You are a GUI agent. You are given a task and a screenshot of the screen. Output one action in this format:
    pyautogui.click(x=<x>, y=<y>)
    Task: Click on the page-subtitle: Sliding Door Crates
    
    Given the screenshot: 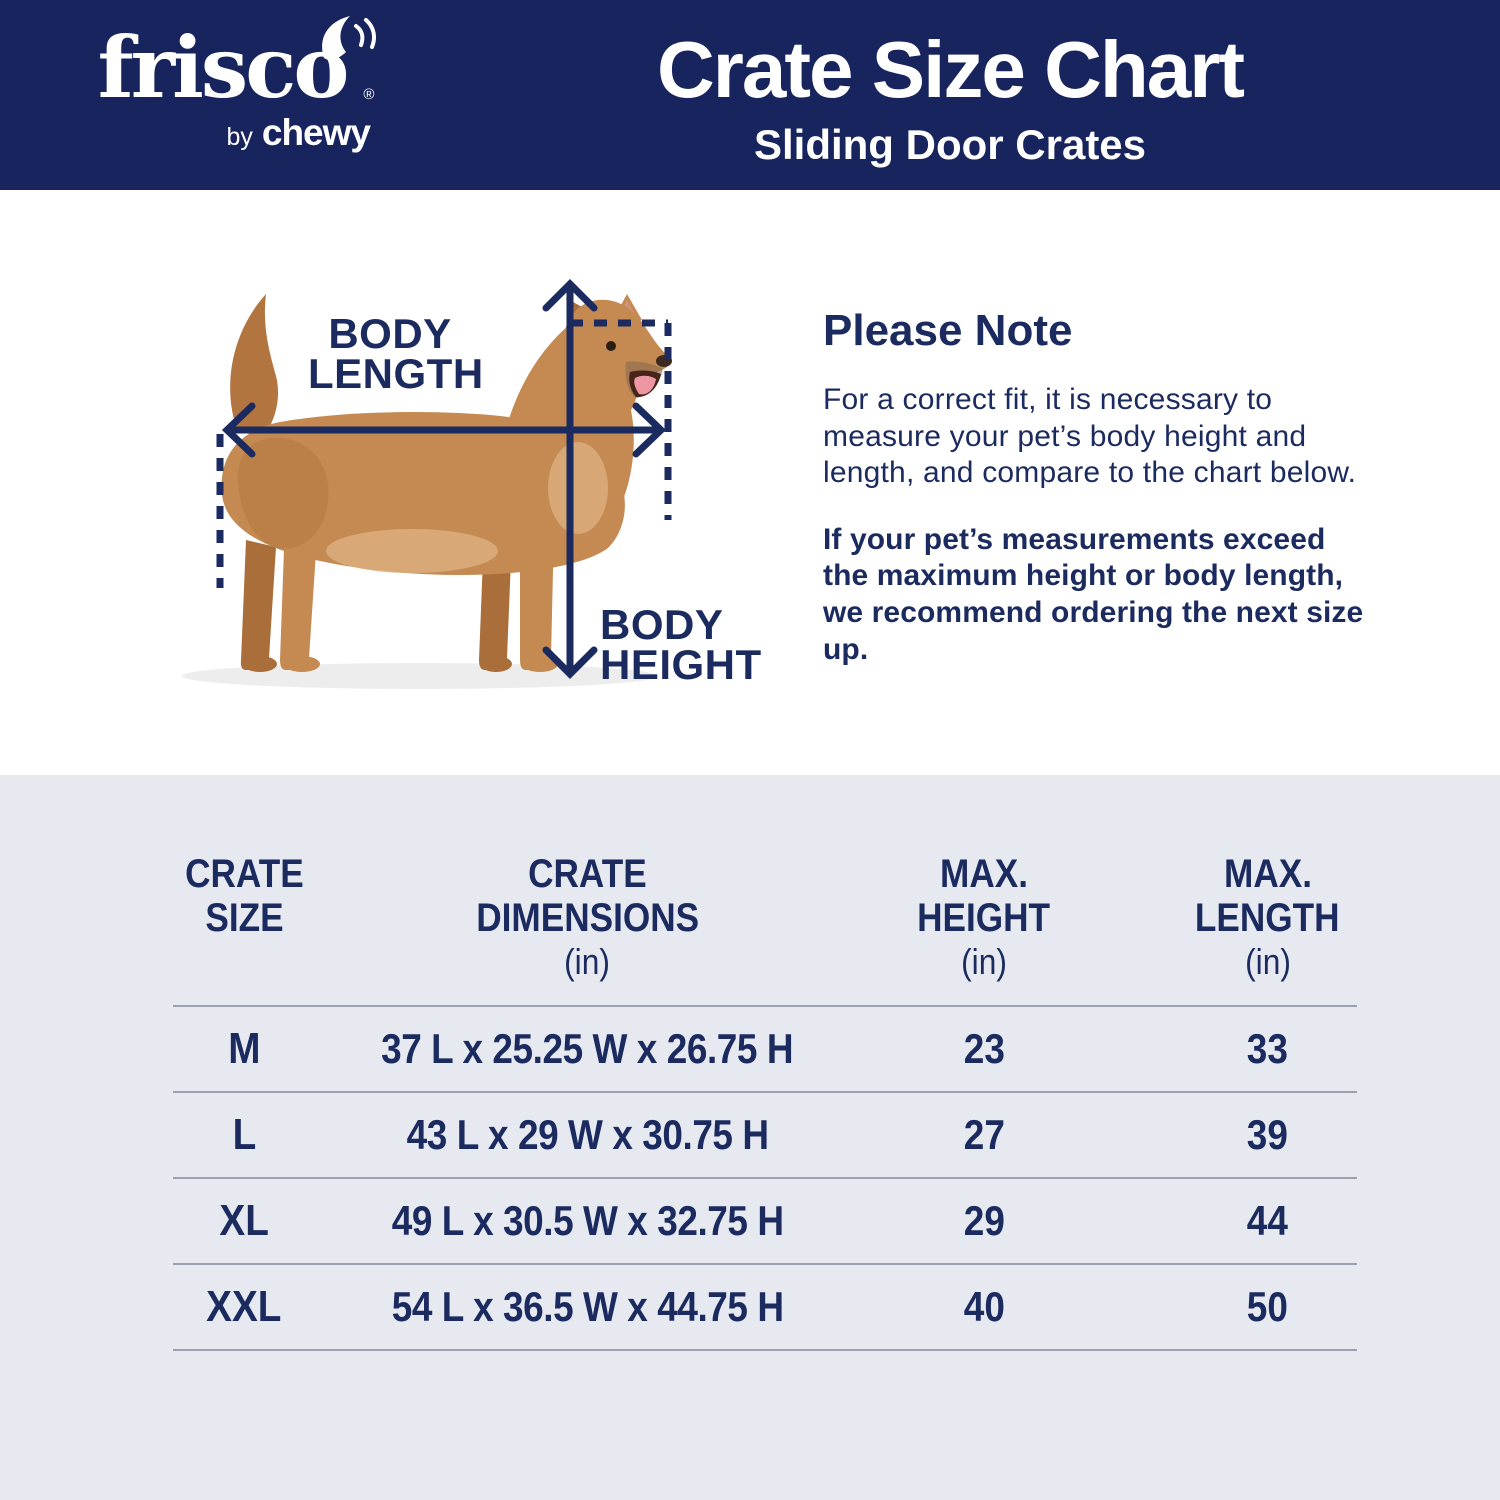 What is the action you would take?
    pyautogui.click(x=950, y=144)
    